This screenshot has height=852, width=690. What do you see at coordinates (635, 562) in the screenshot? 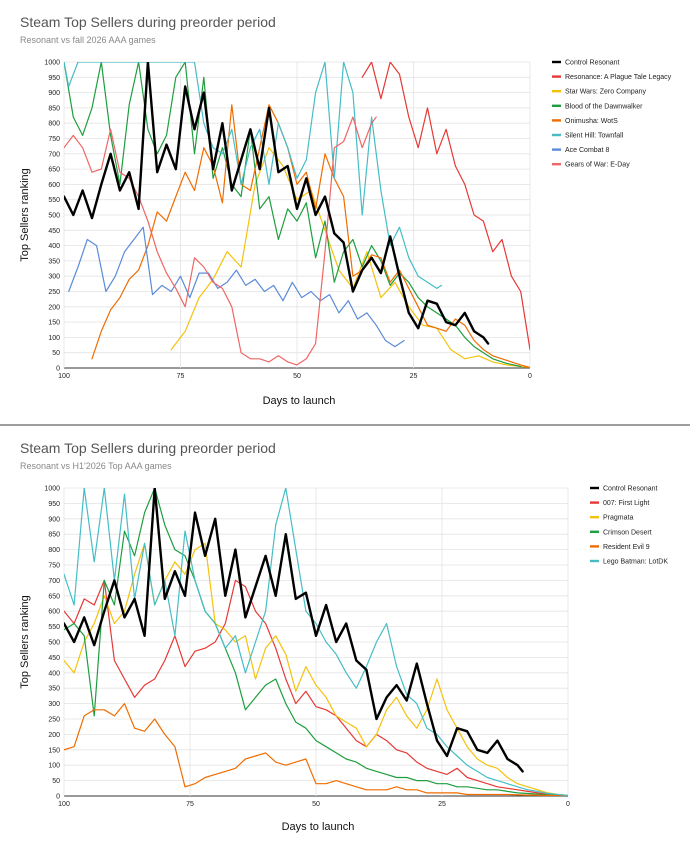
I see `legend-label: Lego Batman: LotDK` at bounding box center [635, 562].